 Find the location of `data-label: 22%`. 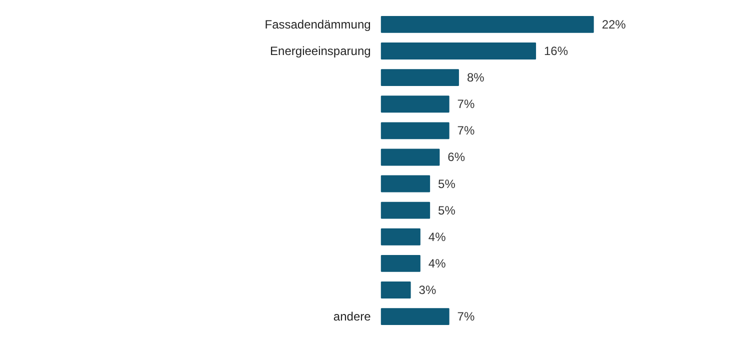

data-label: 22% is located at coordinates (614, 24).